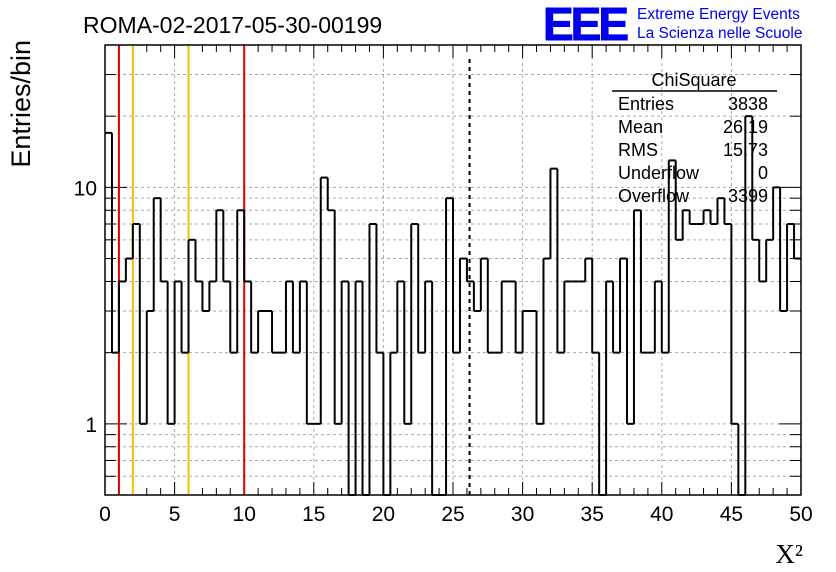 This screenshot has width=836, height=572. Describe the element at coordinates (640, 127) in the screenshot. I see `stats-label-mean: Mean` at that location.